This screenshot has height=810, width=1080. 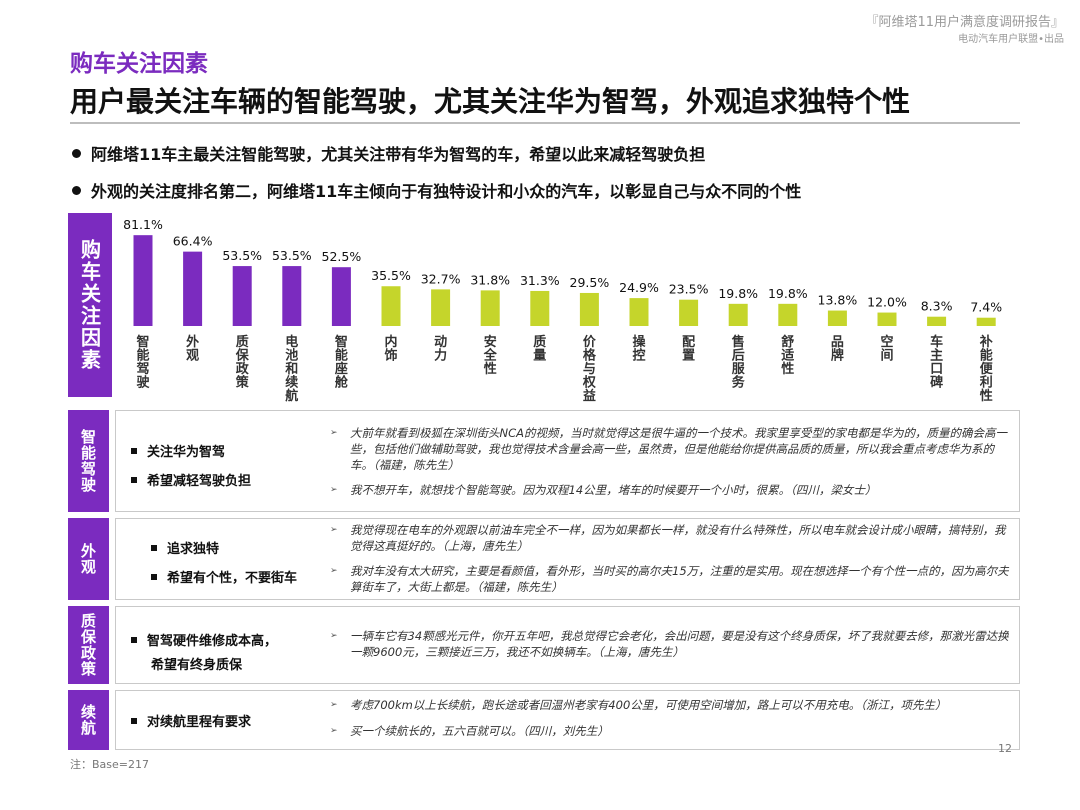 What do you see at coordinates (838, 300) in the screenshot?
I see `value-label-15: 13.8%` at bounding box center [838, 300].